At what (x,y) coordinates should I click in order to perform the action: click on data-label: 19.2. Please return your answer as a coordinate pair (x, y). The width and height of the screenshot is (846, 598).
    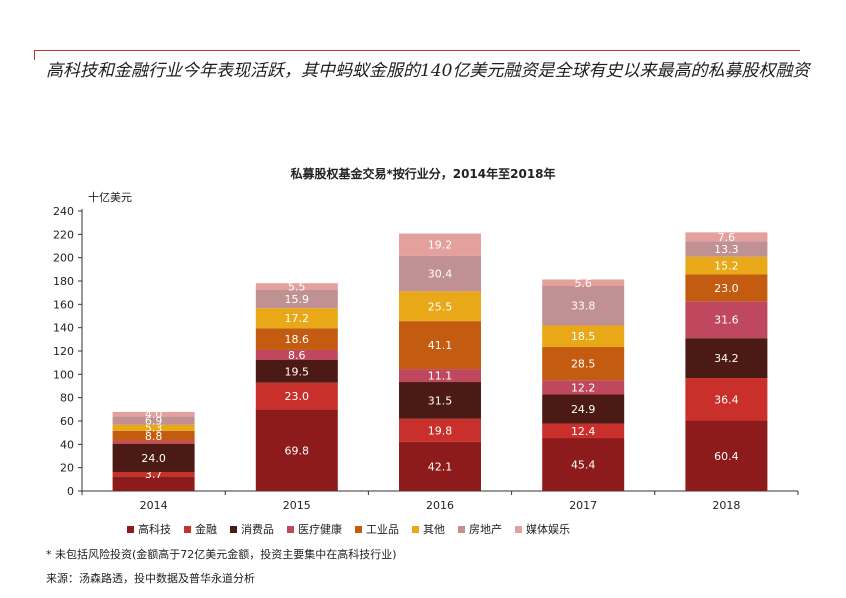
    Looking at the image, I should click on (440, 245).